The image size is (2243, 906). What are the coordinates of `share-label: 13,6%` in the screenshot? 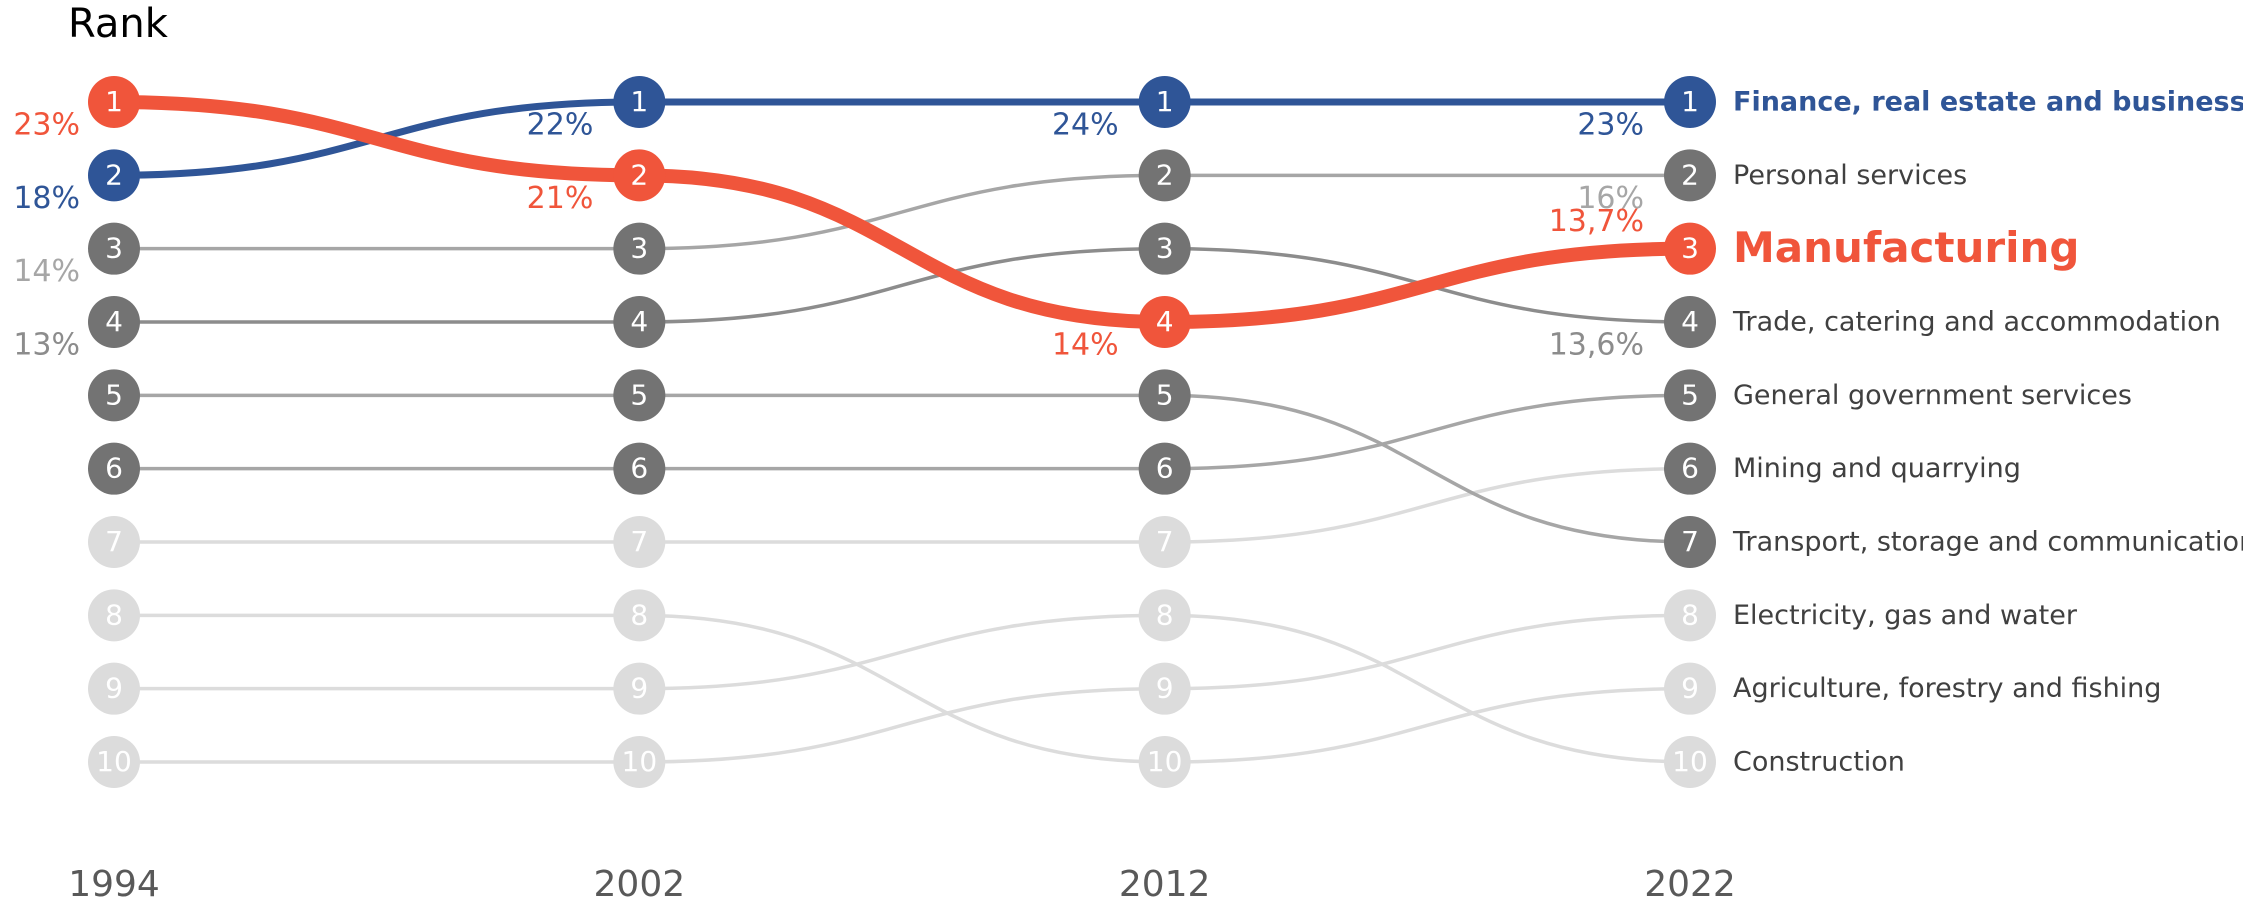 It's located at (1596, 345).